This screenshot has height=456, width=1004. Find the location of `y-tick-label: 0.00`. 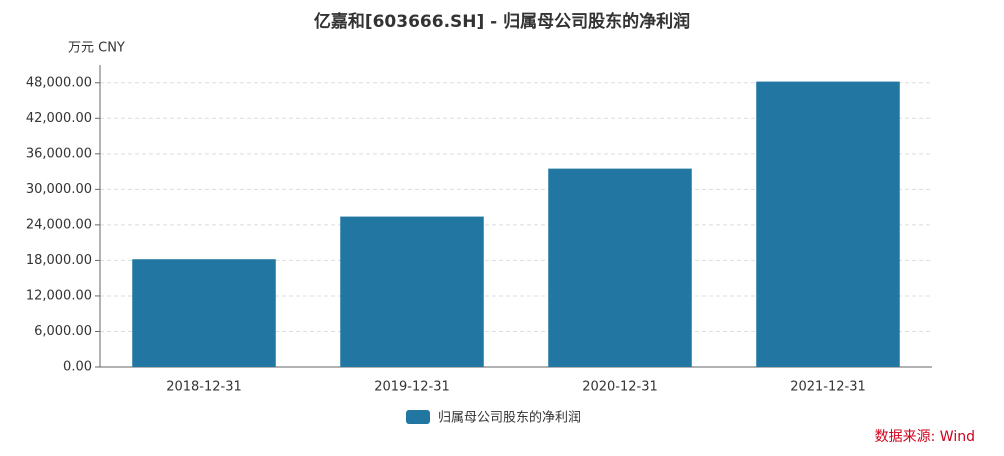

y-tick-label: 0.00 is located at coordinates (77, 367).